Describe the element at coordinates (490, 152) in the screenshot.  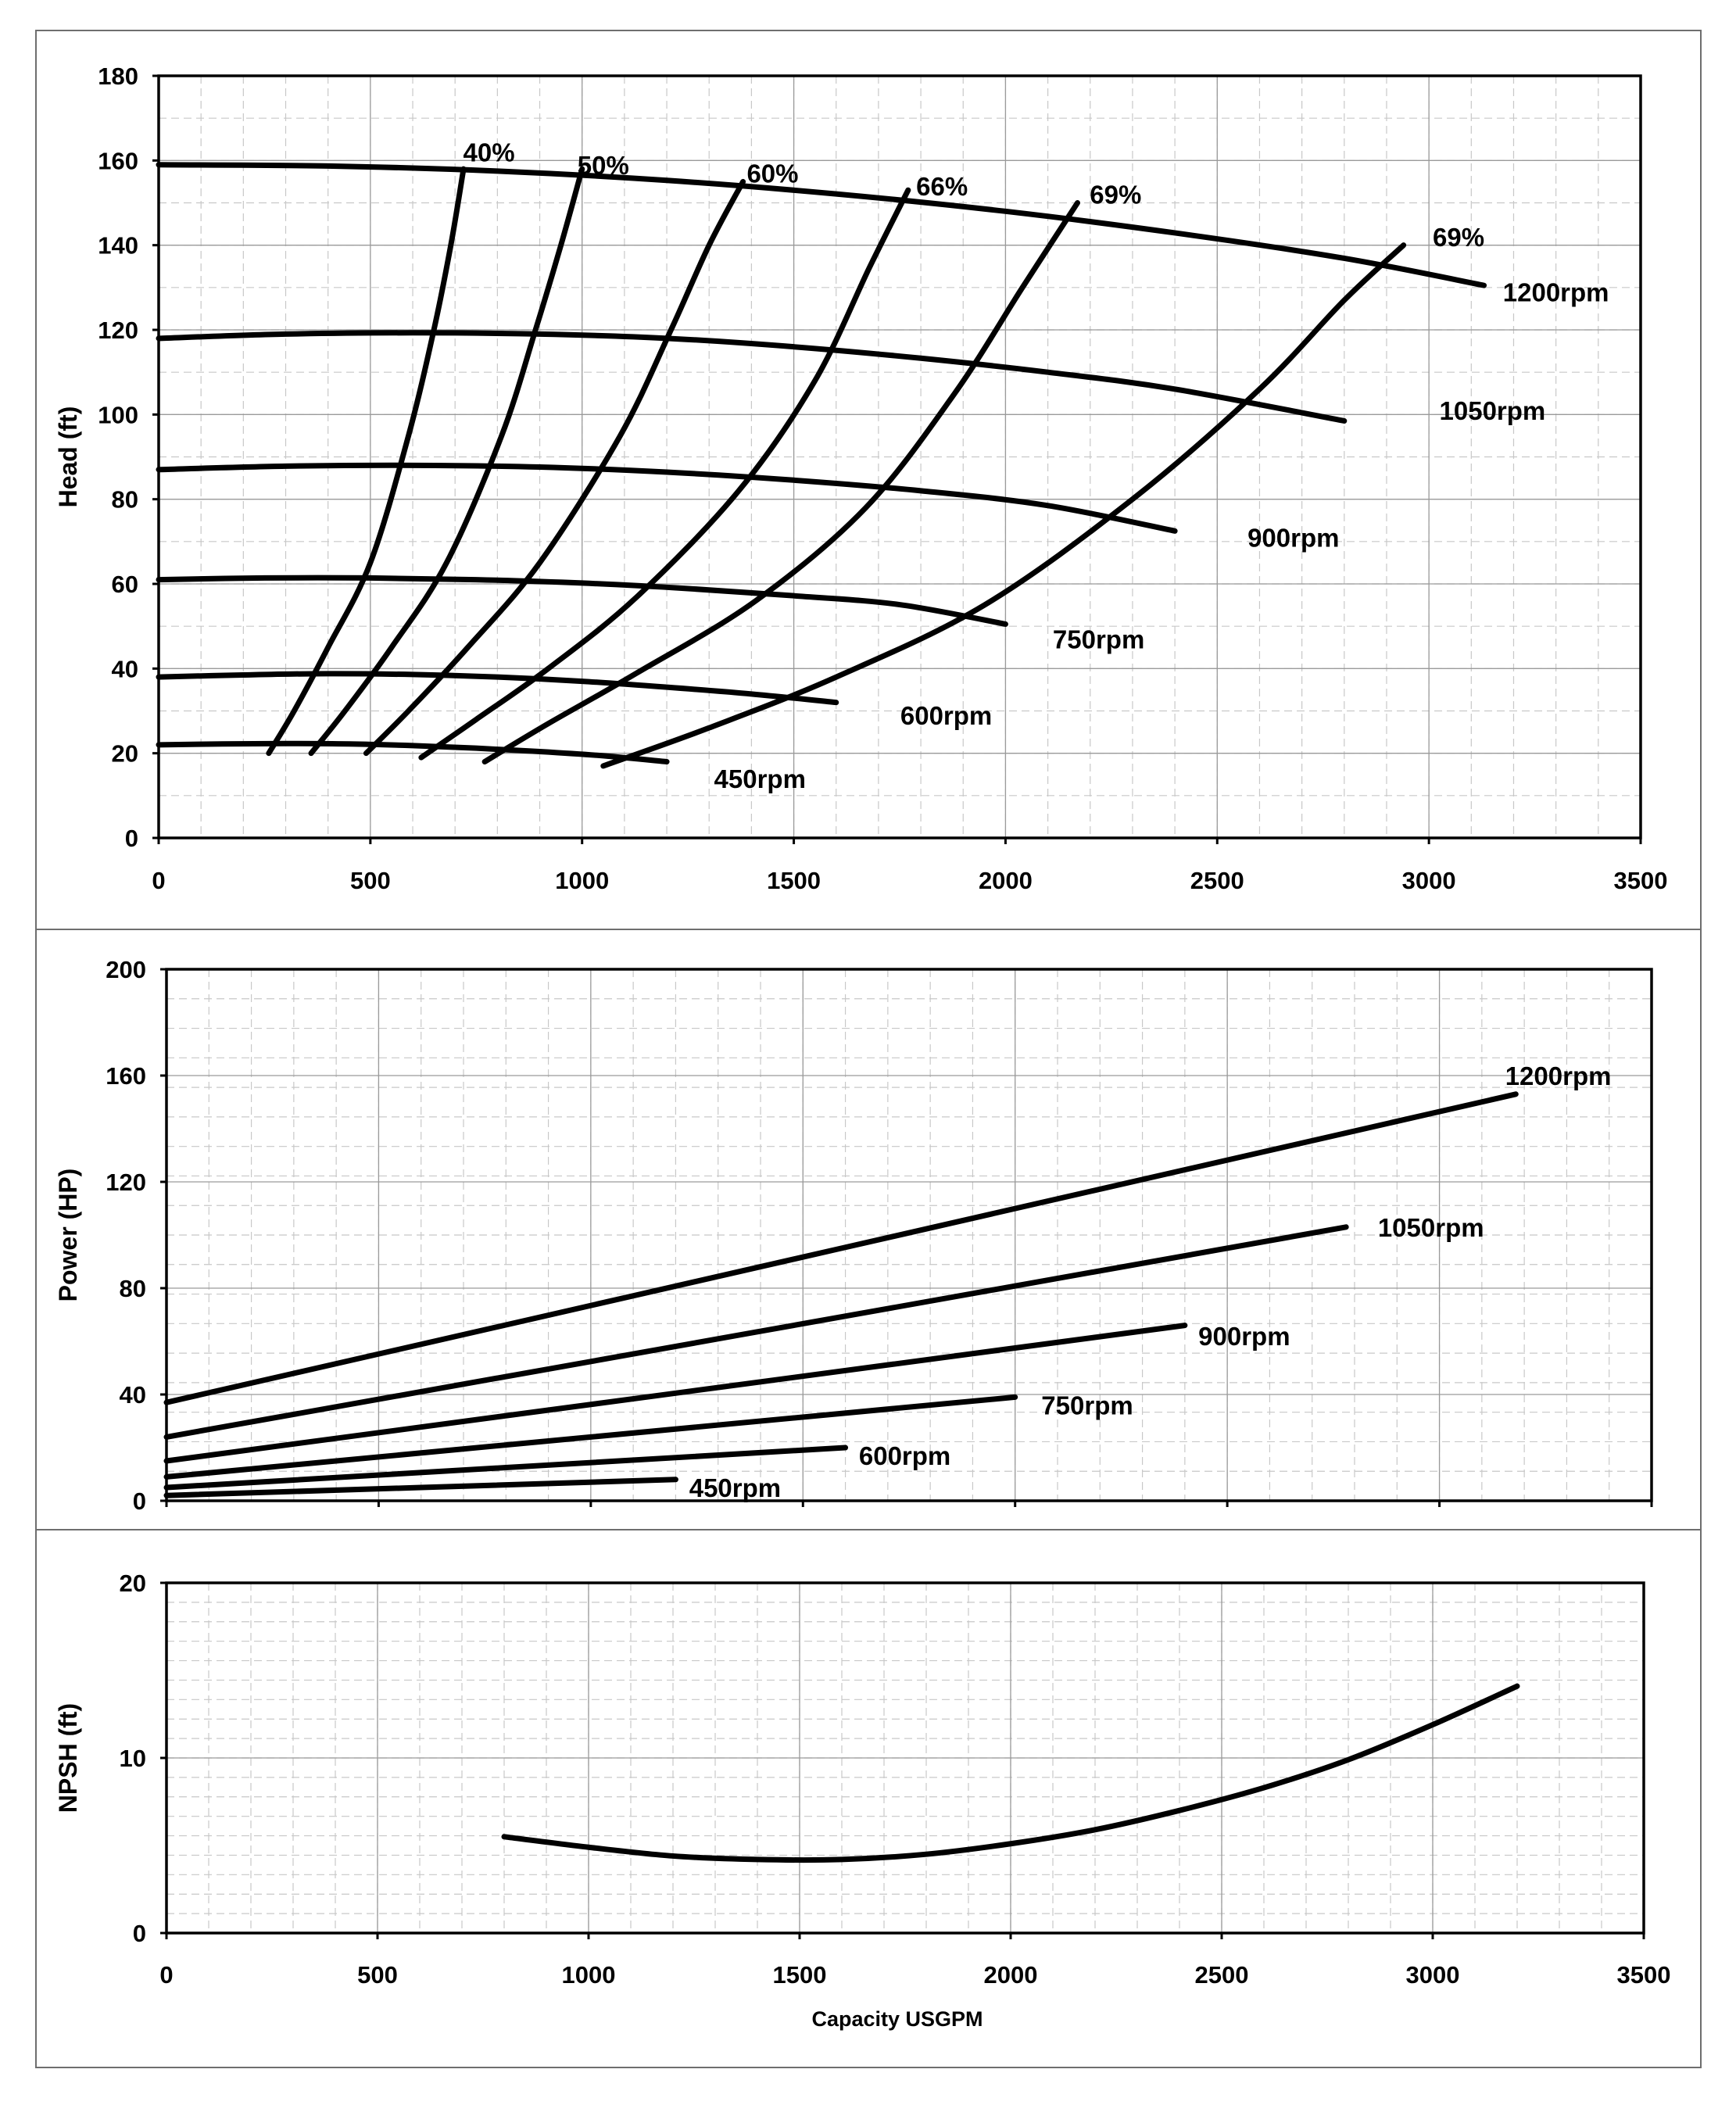
I see `curve-label-40: 40%` at that location.